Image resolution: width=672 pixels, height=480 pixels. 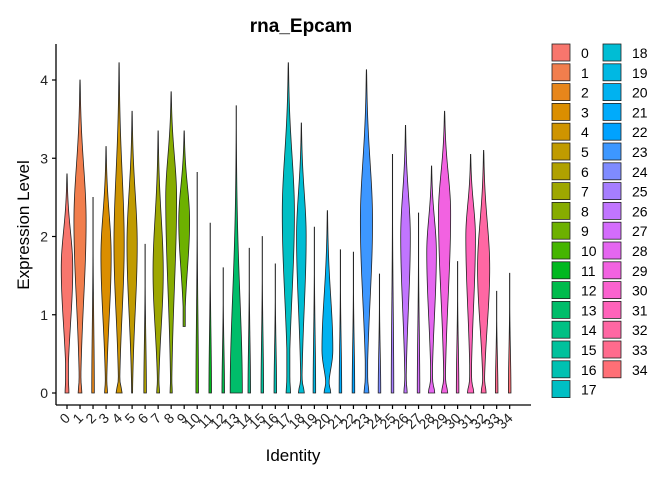 I want to click on legend-label-18: 18, so click(x=640, y=53).